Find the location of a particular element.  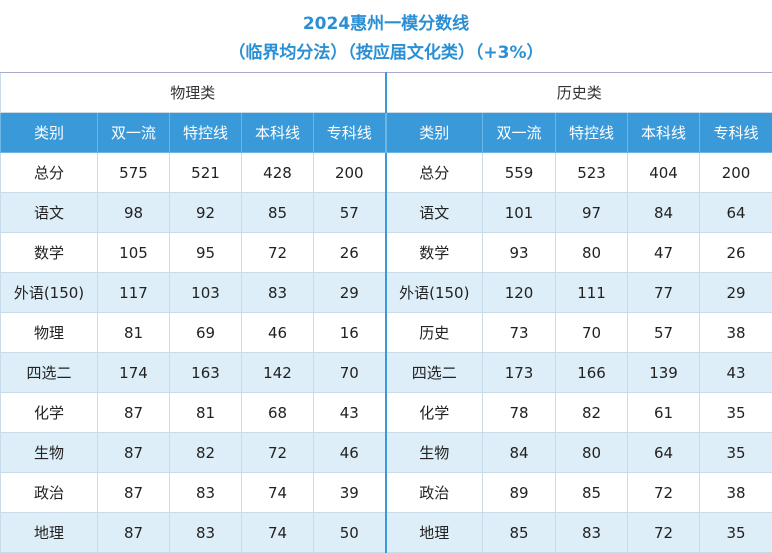

score-cell: 39 is located at coordinates (349, 492).